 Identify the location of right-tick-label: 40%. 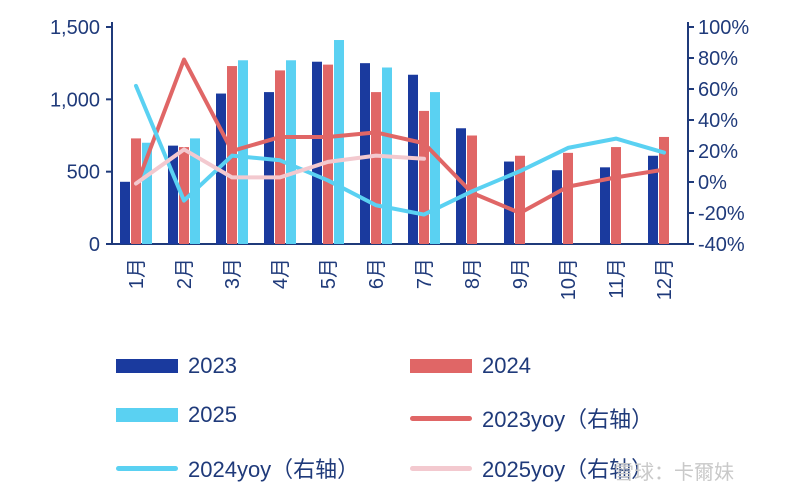
(718, 121).